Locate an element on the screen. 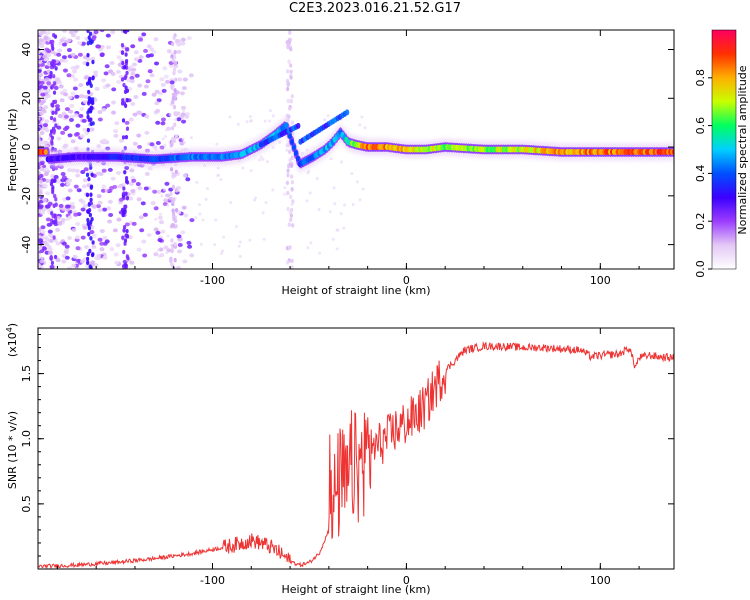 The image size is (750, 600). colorbar-label: Normalized spectral amplitude is located at coordinates (742, 149).